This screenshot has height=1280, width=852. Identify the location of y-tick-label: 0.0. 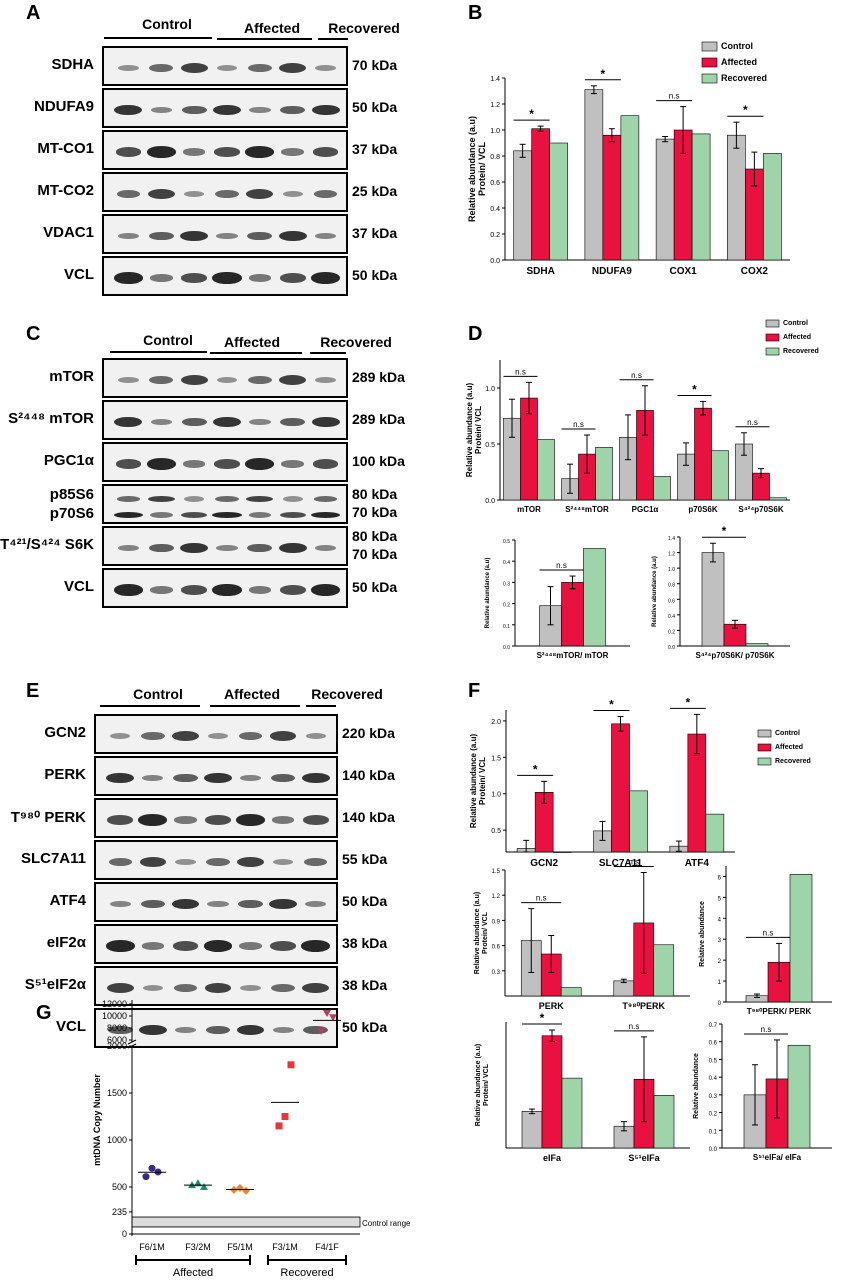
(713, 1150).